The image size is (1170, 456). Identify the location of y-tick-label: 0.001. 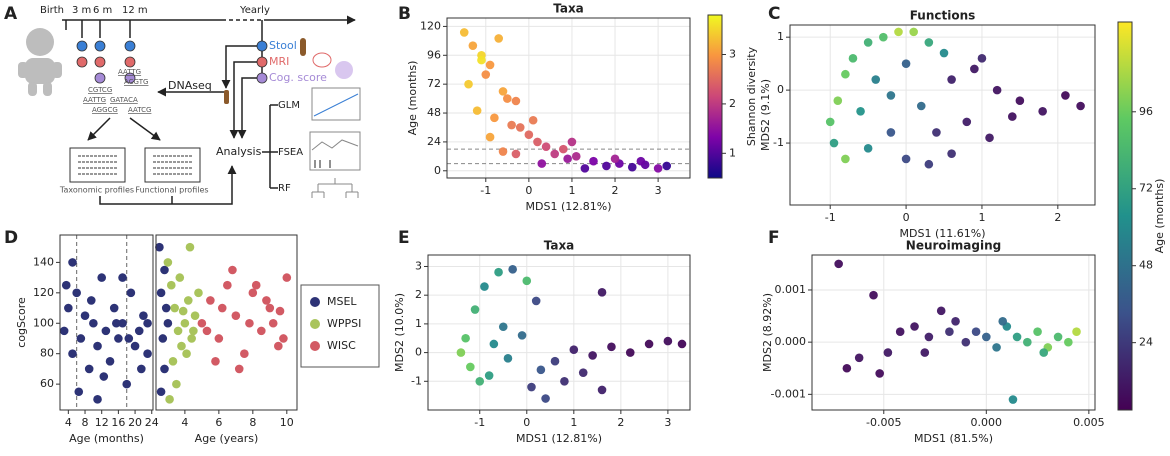
(791, 289).